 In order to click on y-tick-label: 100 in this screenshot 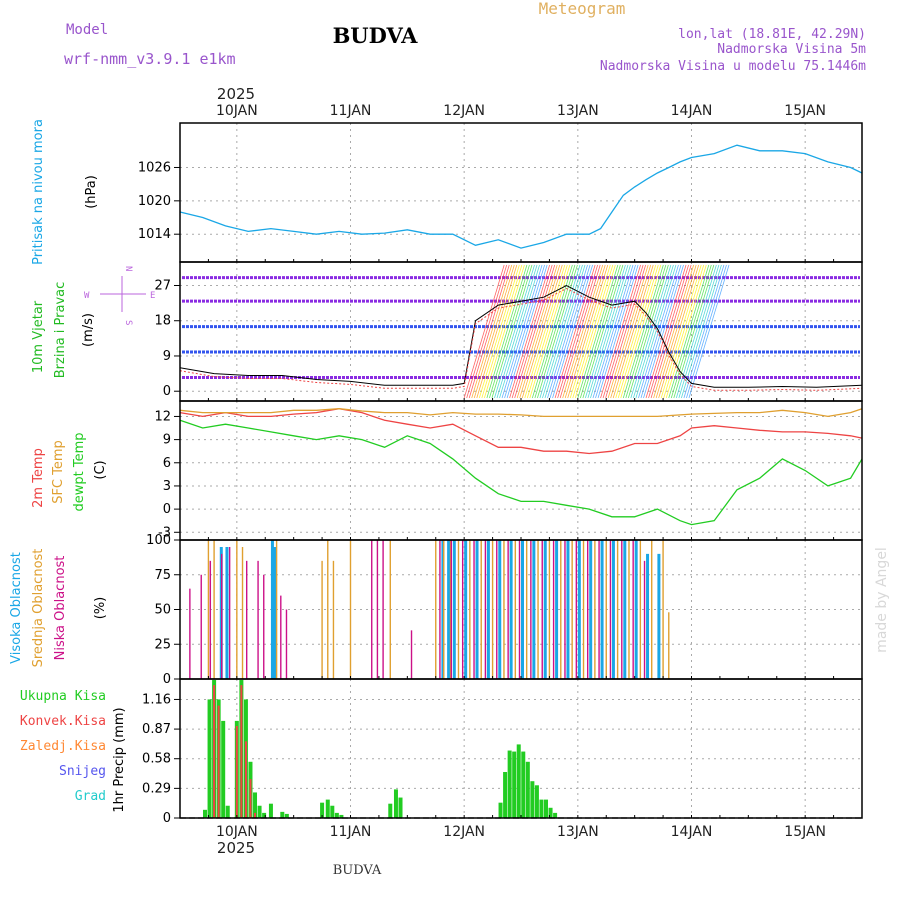, I will do `click(158, 540)`.